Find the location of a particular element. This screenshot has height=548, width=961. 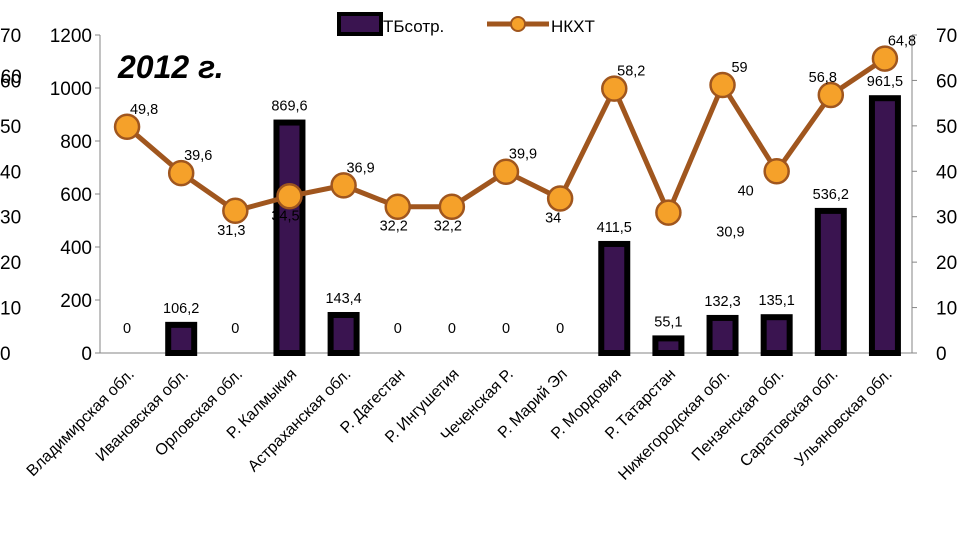

line-value-label: 56,8 is located at coordinates (823, 78).